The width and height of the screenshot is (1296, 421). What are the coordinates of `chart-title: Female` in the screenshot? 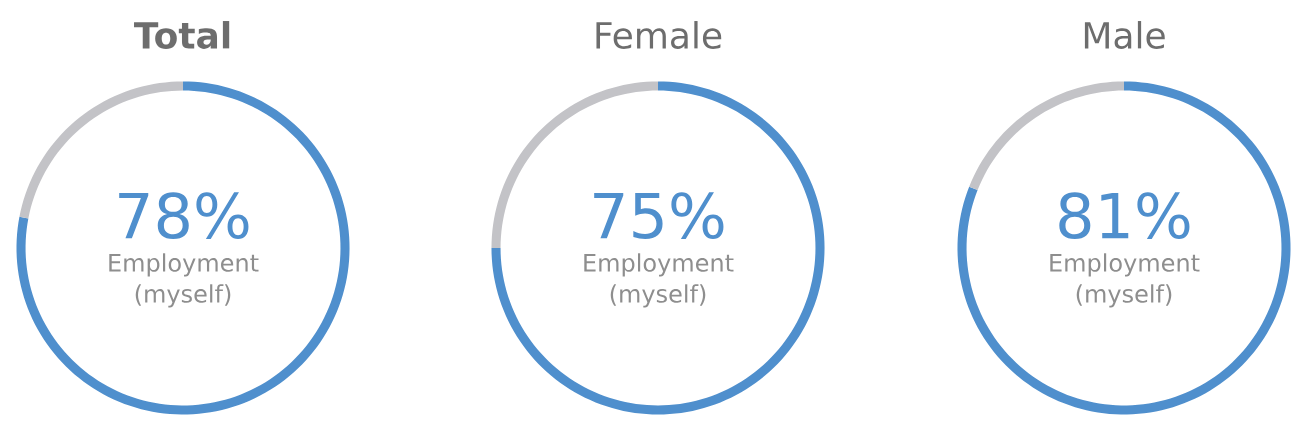 It's located at (659, 35).